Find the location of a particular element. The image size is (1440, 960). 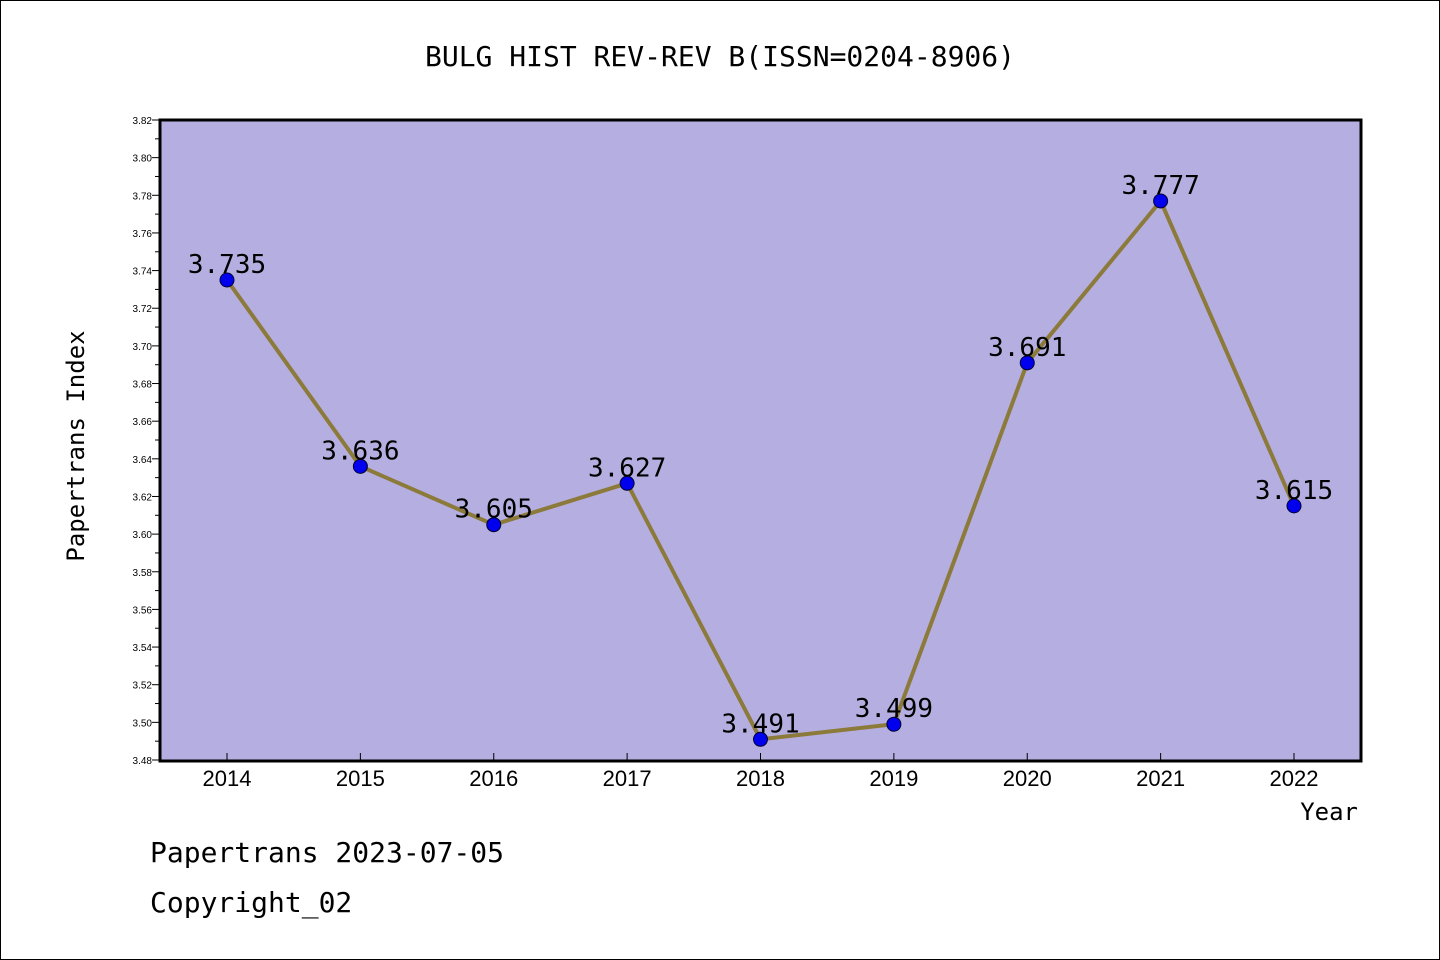

x-tick-label: 2014 is located at coordinates (227, 778).